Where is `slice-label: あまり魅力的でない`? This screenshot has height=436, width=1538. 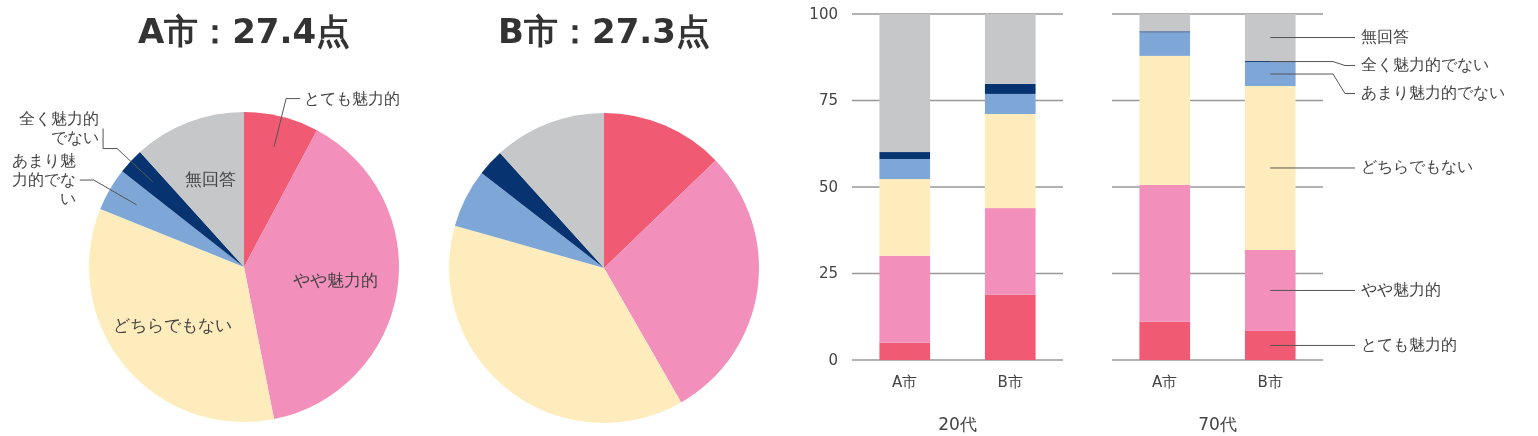
slice-label: あまり魅力的でない is located at coordinates (43, 179).